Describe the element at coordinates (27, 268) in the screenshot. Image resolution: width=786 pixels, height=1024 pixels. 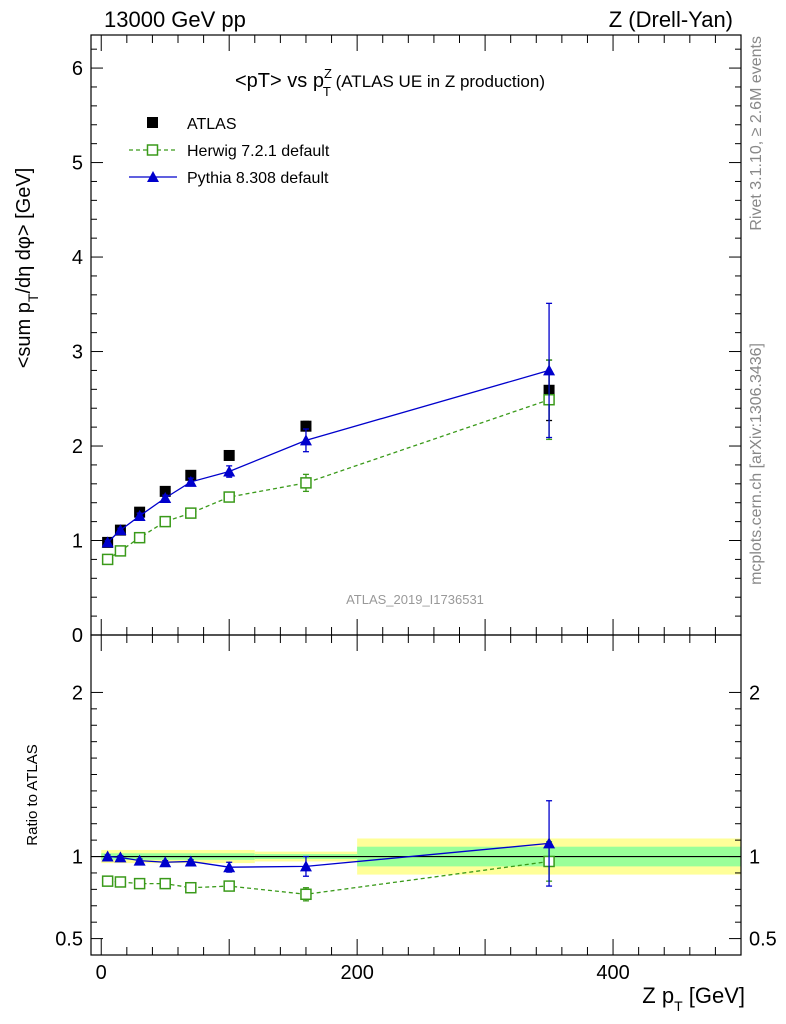
I see `main-y-axis-label: <sum pT/dη dφ> [GeV]` at that location.